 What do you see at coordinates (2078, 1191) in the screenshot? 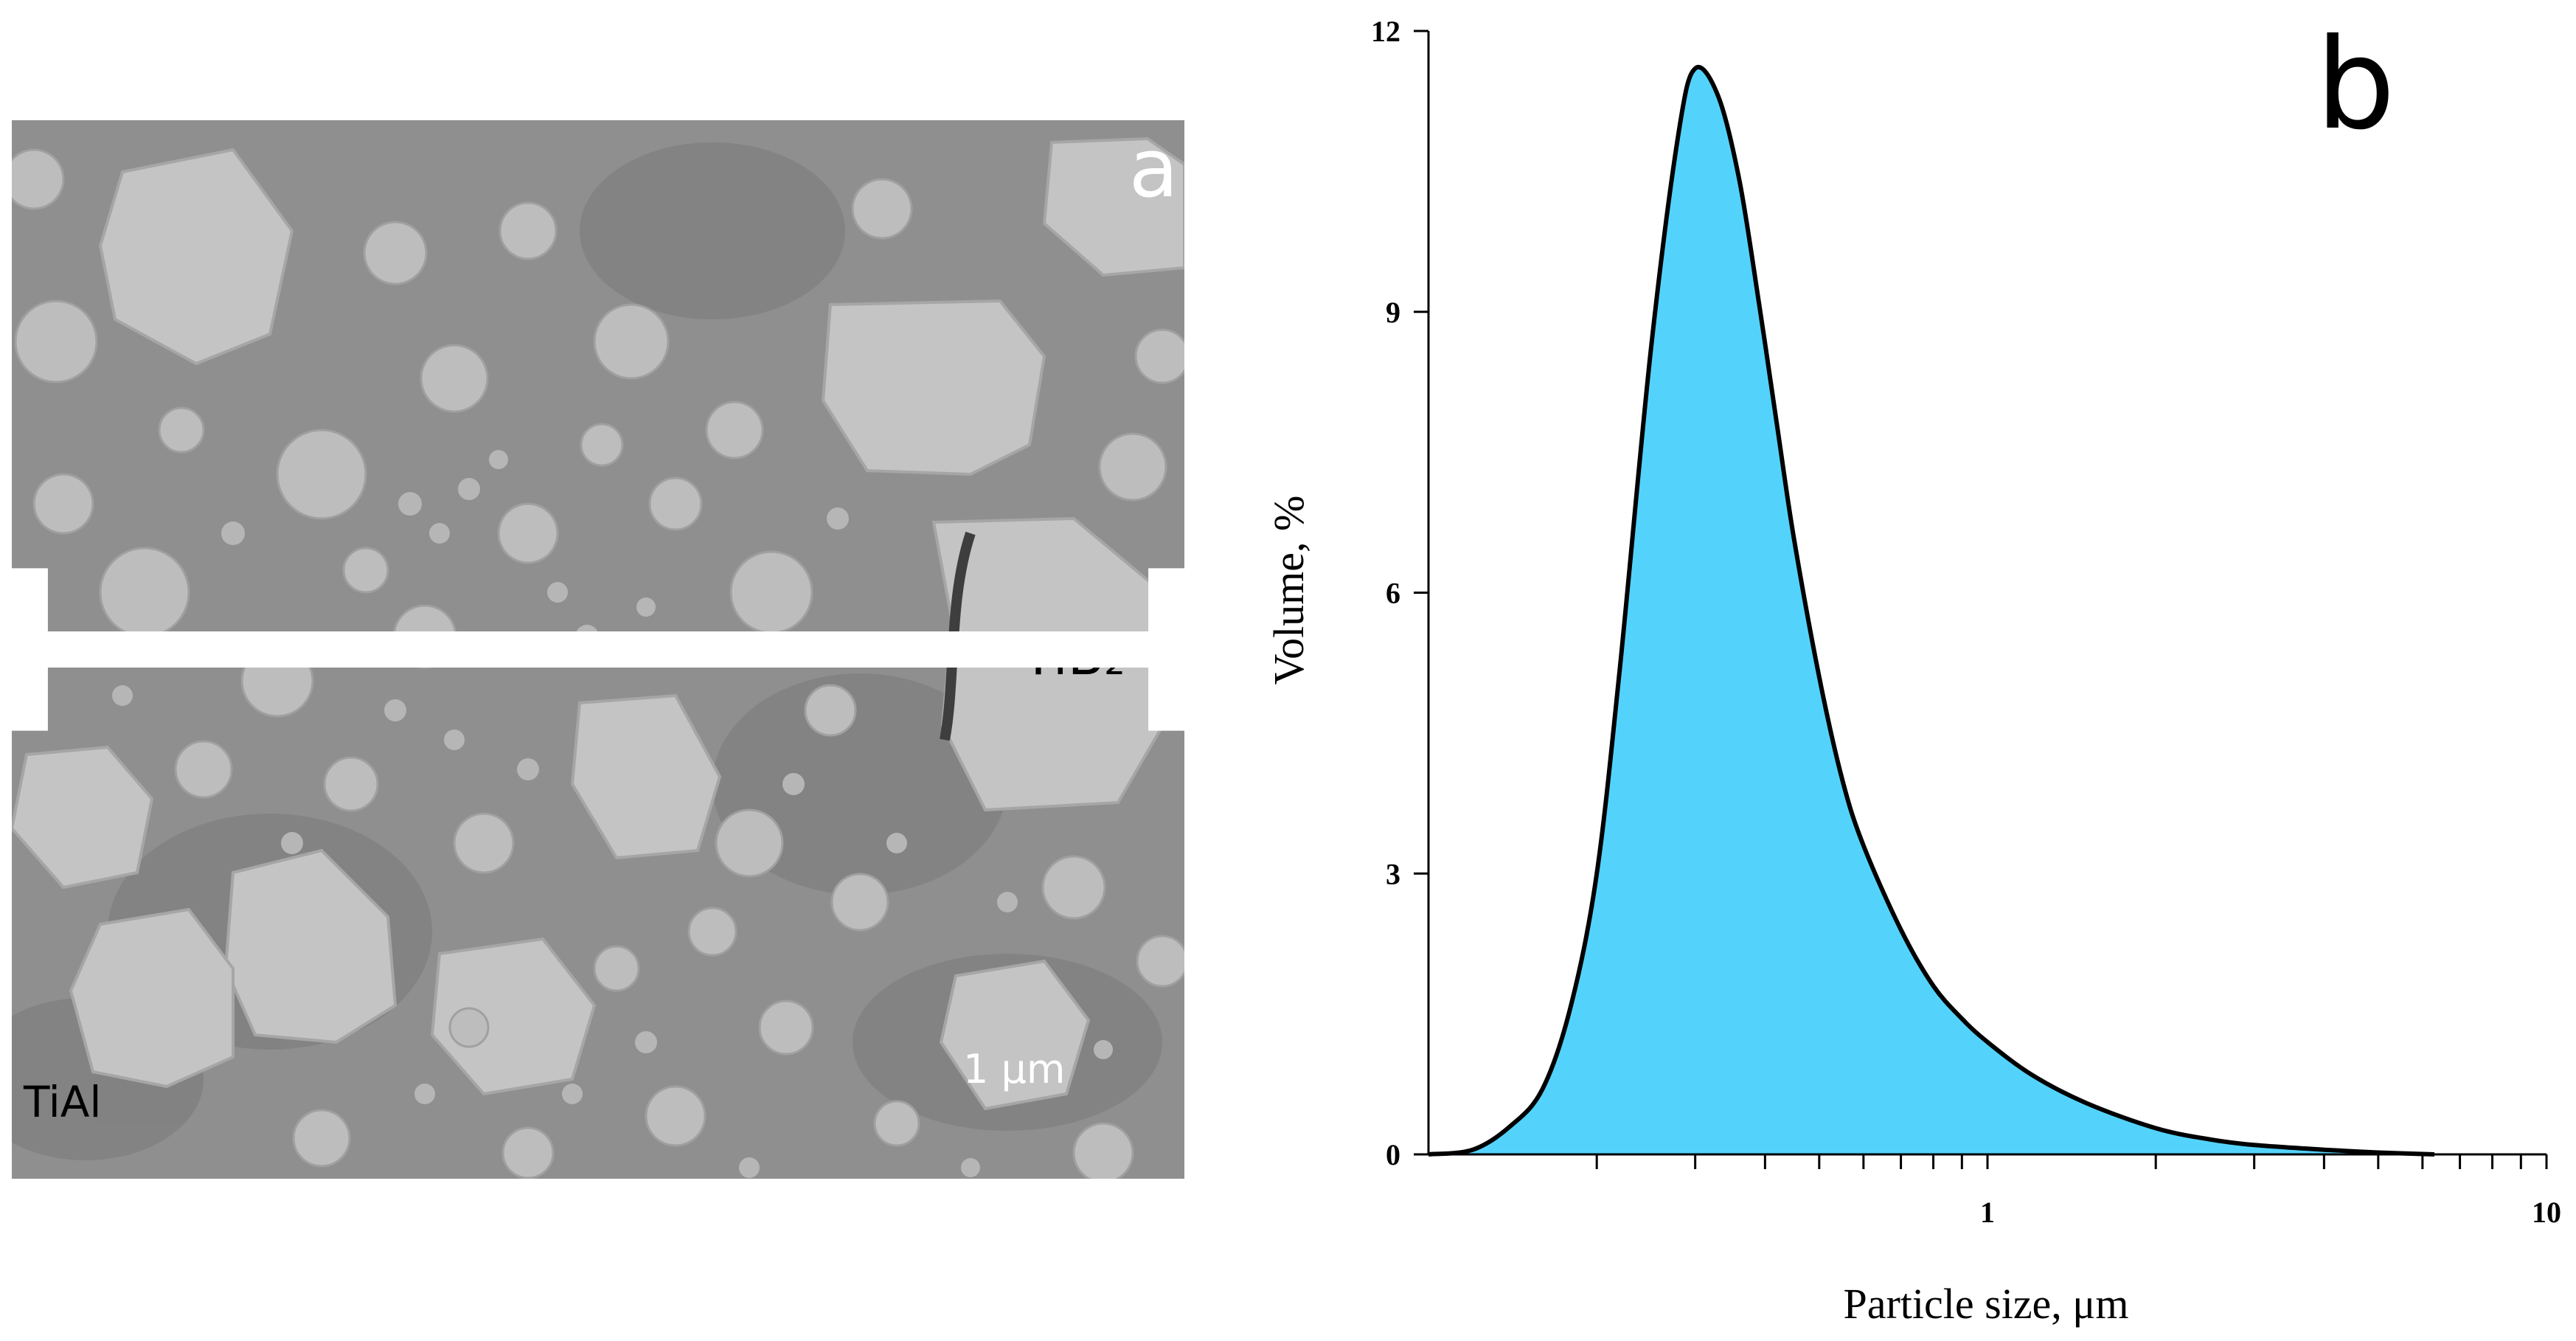
I see `x-axis-ticks: 1 10` at bounding box center [2078, 1191].